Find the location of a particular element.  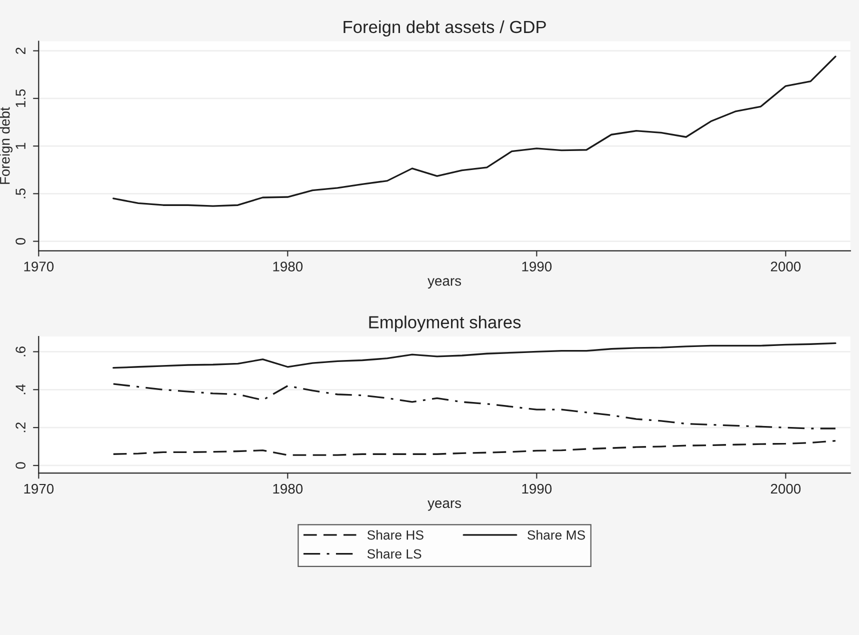

legend-label: Share MS is located at coordinates (556, 535).